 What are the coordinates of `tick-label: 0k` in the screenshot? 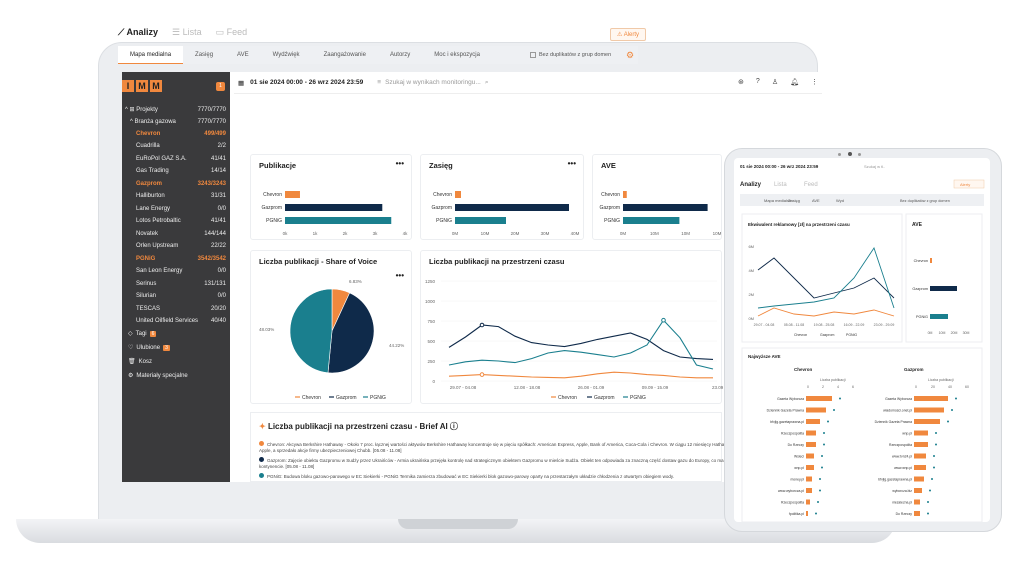 It's located at (286, 233).